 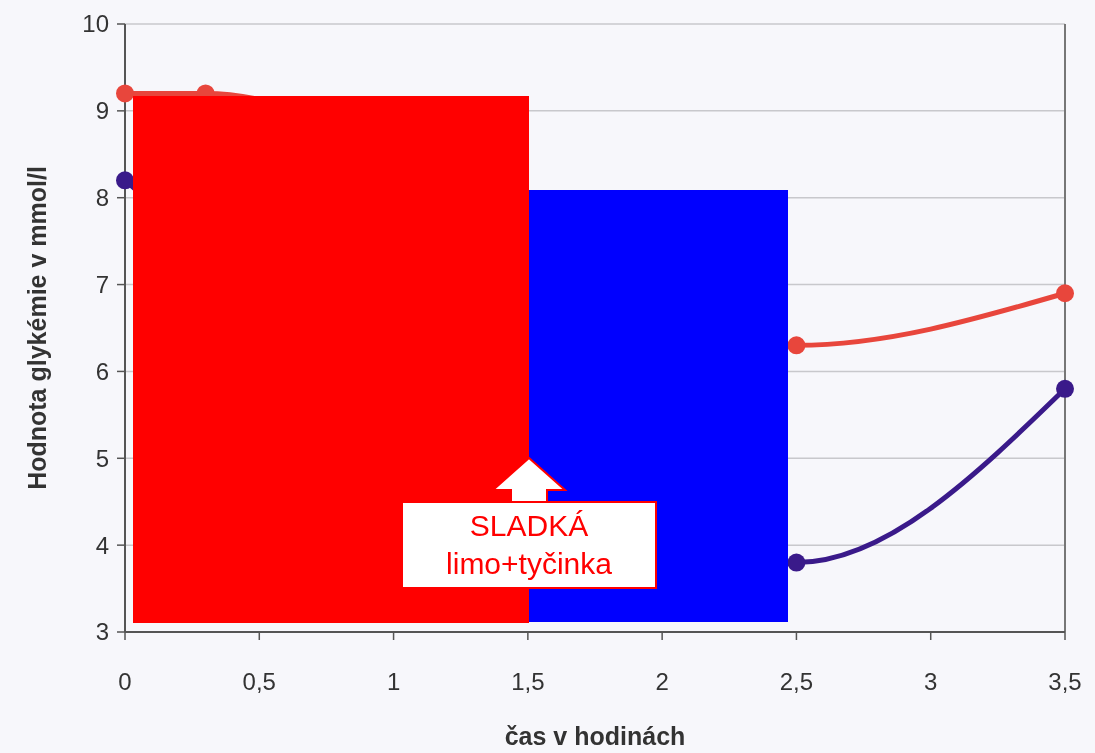 What do you see at coordinates (37, 328) in the screenshot?
I see `y-axis-title: Hodnota glykémie v mmol/l` at bounding box center [37, 328].